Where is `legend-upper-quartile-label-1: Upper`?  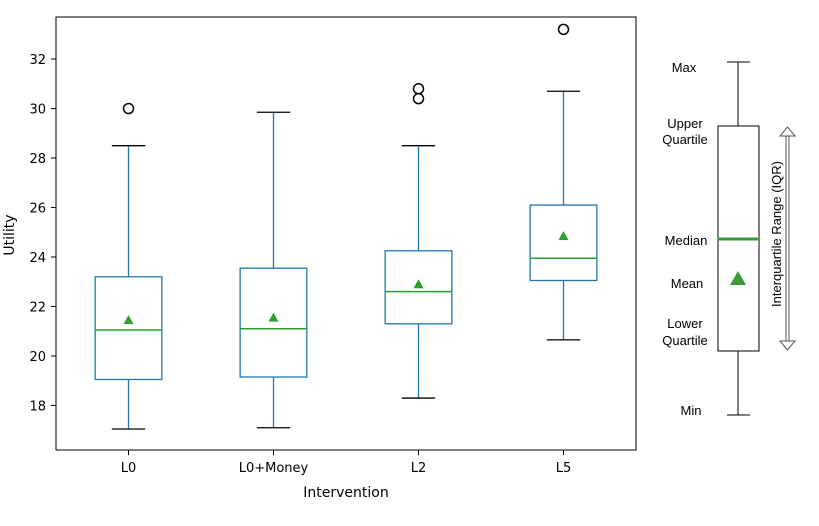
legend-upper-quartile-label-1: Upper is located at coordinates (685, 123).